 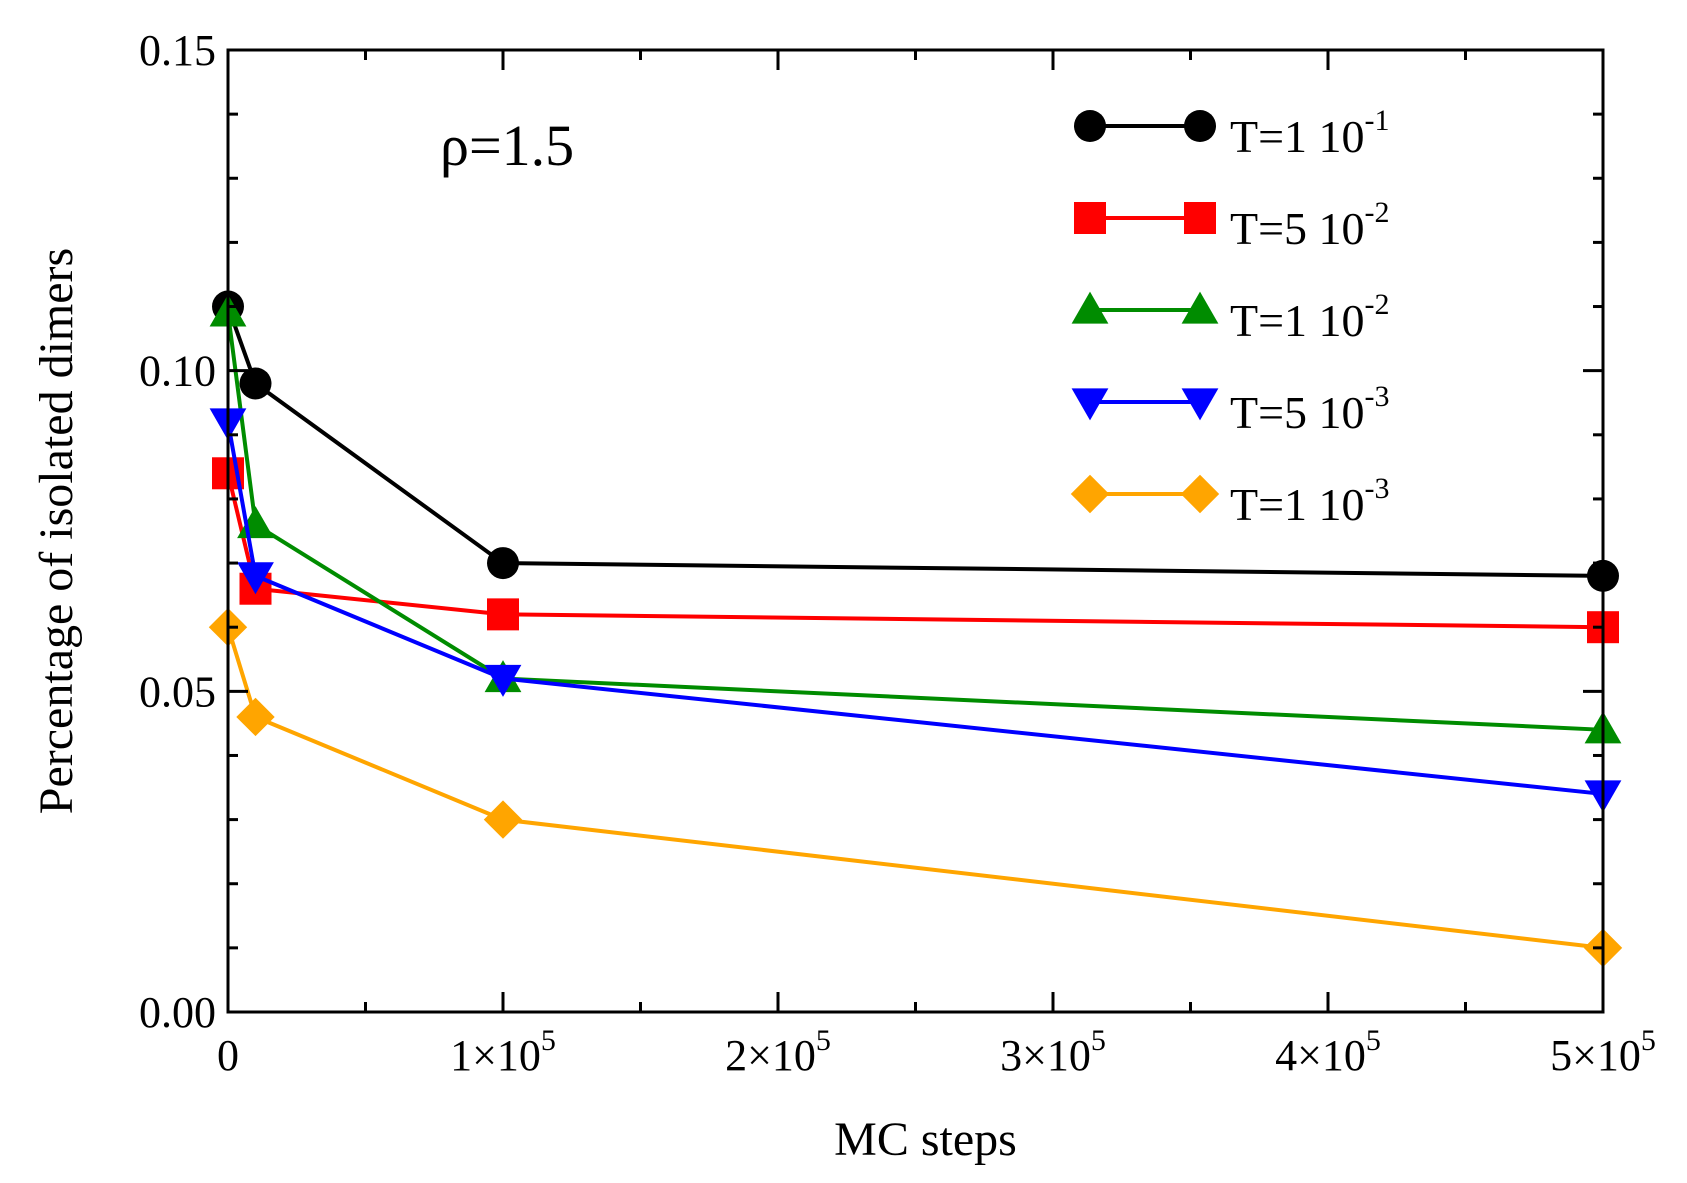 What do you see at coordinates (56, 531) in the screenshot?
I see `y-axis-title: Percentage of isolated dimers` at bounding box center [56, 531].